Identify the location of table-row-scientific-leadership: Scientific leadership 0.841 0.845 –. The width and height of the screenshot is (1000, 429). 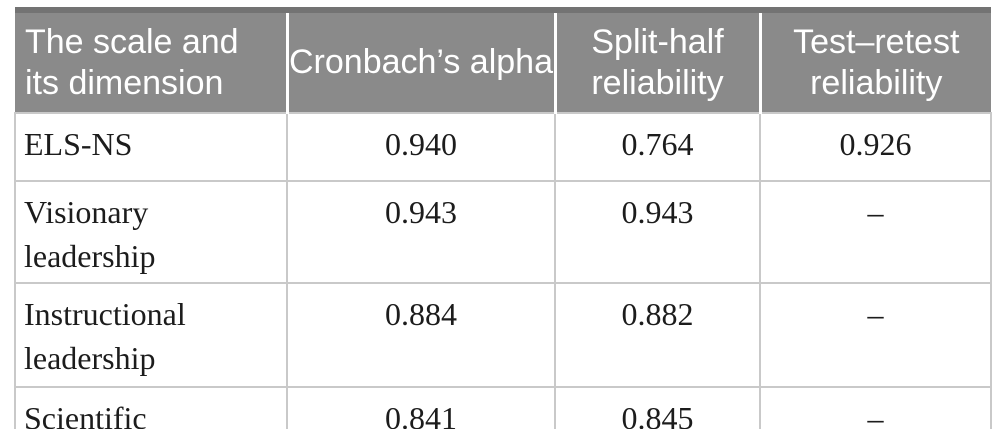
(503, 407).